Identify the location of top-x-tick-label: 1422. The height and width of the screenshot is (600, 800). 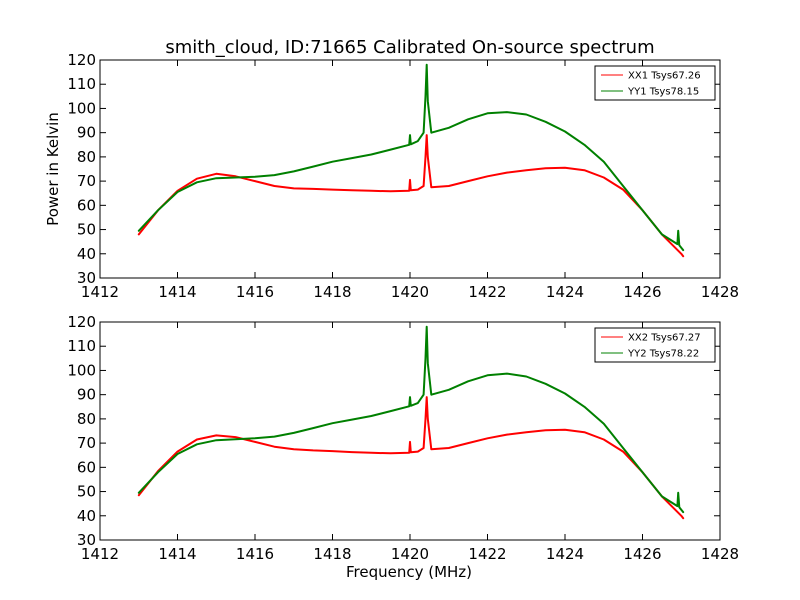
(487, 292).